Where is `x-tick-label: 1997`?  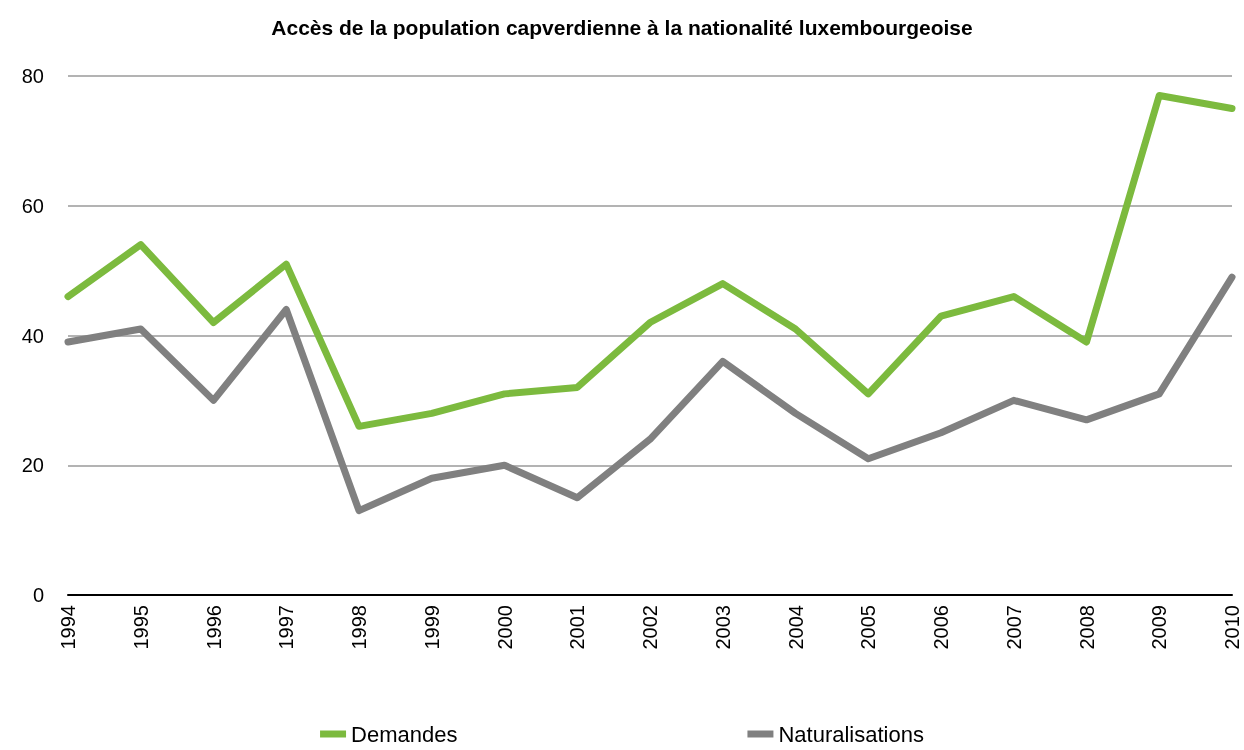
x-tick-label: 1997 is located at coordinates (286, 627).